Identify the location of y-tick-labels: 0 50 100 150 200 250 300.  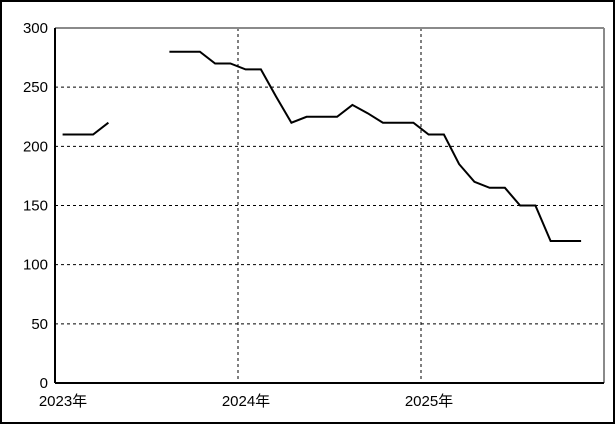
(35, 206).